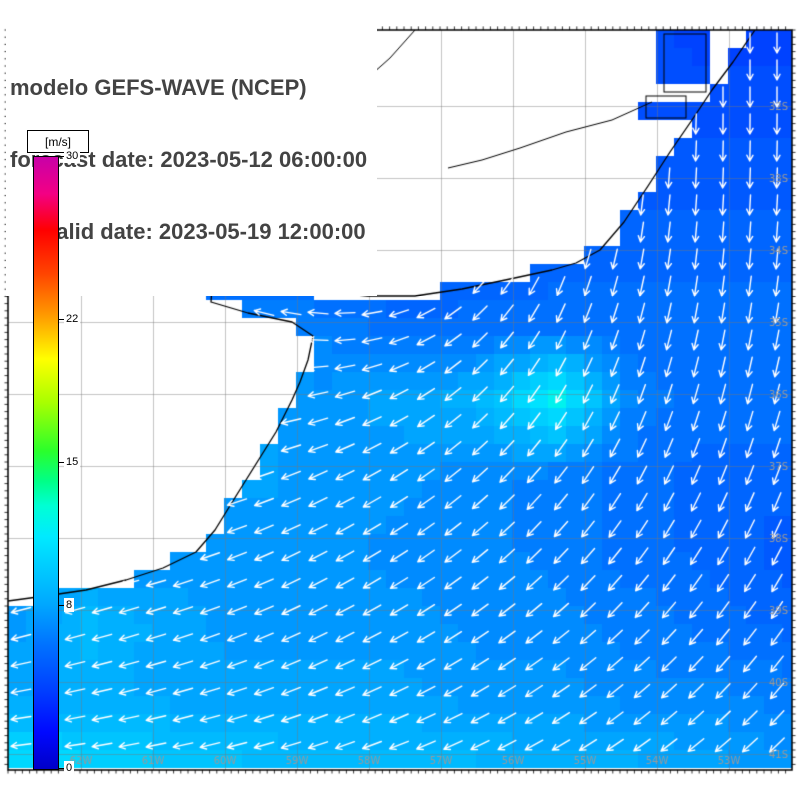 This screenshot has height=800, width=800. What do you see at coordinates (158, 87) in the screenshot?
I see `model-title: modelo GEFS-WAVE (NCEP)` at bounding box center [158, 87].